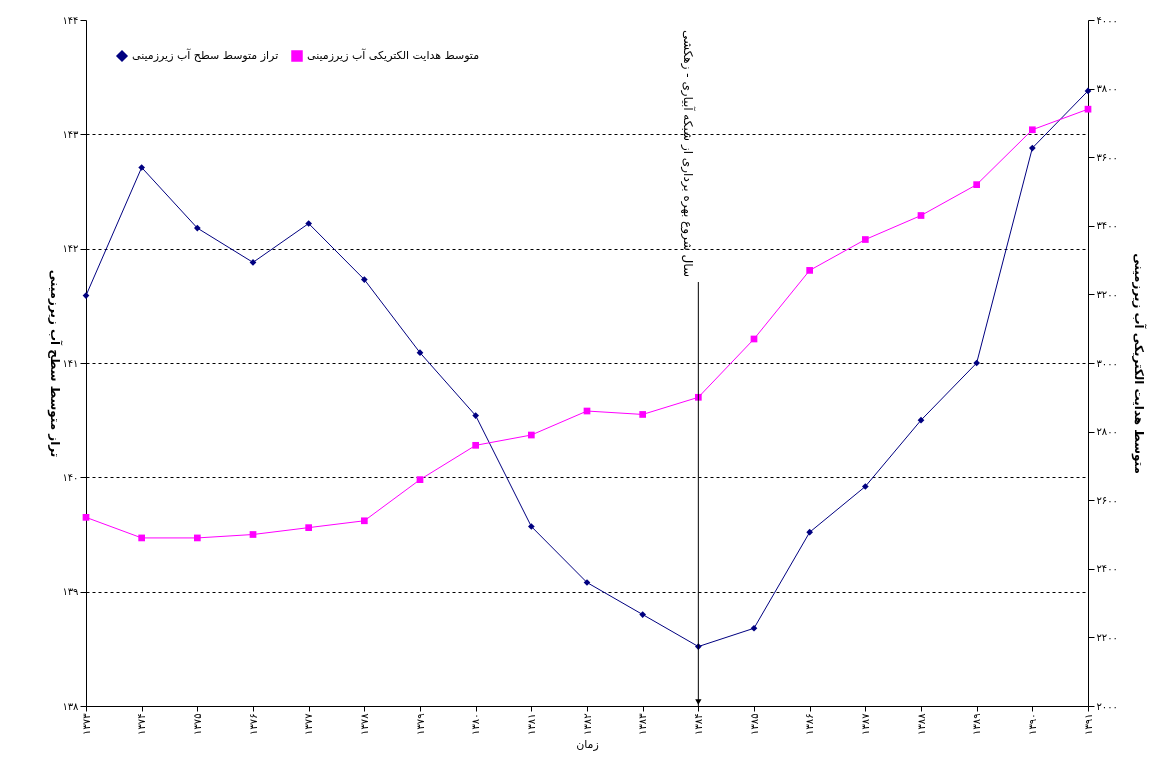 The height and width of the screenshot is (782, 1171). What do you see at coordinates (754, 724) in the screenshot?
I see `x-tick-label: ۱۳۸۵` at bounding box center [754, 724].